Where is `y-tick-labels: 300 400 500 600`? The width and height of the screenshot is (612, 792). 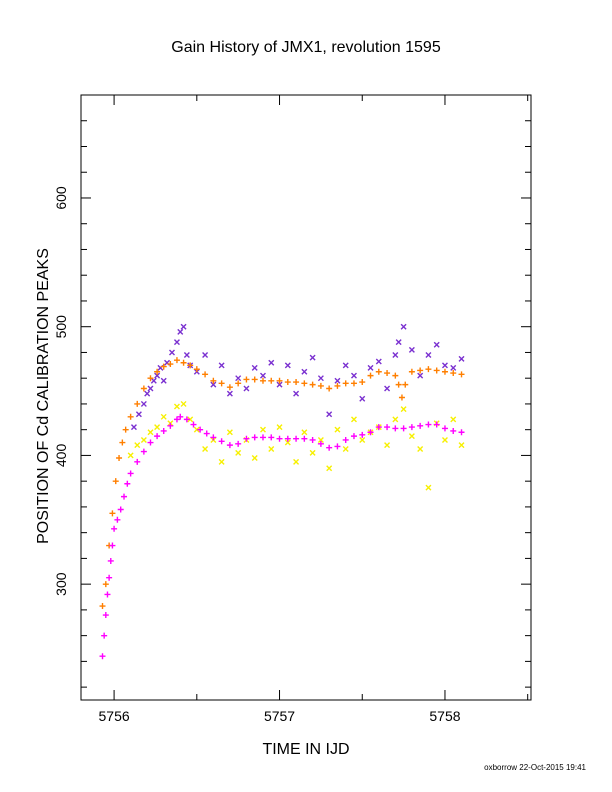
y-tick-labels: 300 400 500 600 is located at coordinates (61, 391).